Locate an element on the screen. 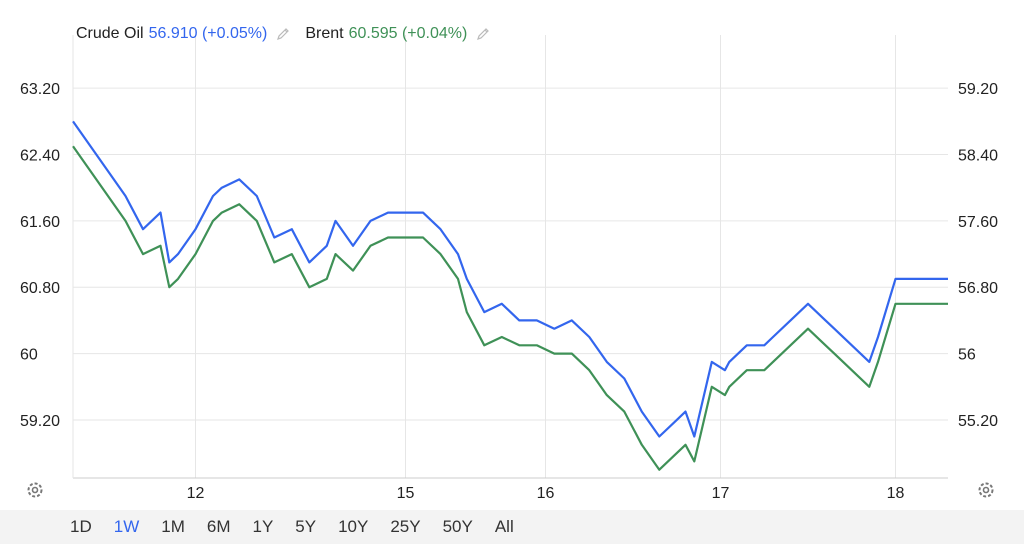  left-tick-label: 63.20 is located at coordinates (40, 89).